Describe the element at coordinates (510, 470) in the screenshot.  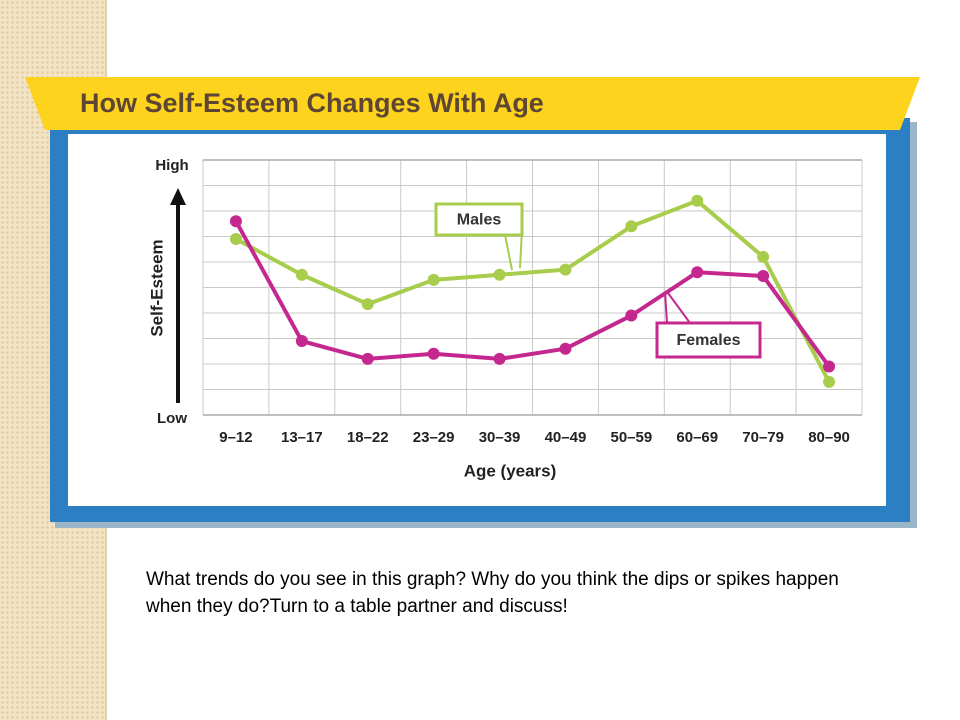
I see `x-axis-label: Age (years)` at that location.